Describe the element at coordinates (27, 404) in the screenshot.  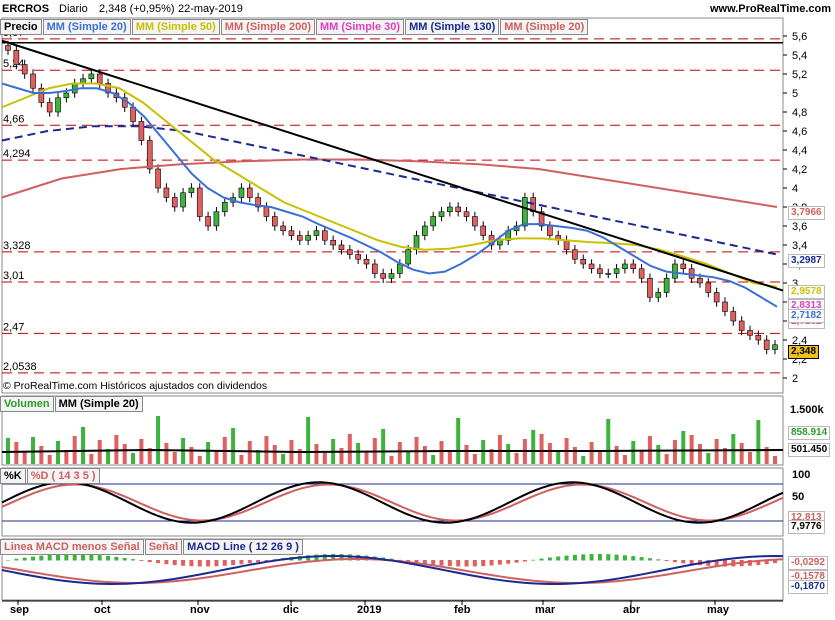
I see `legend-entry: Volumen` at that location.